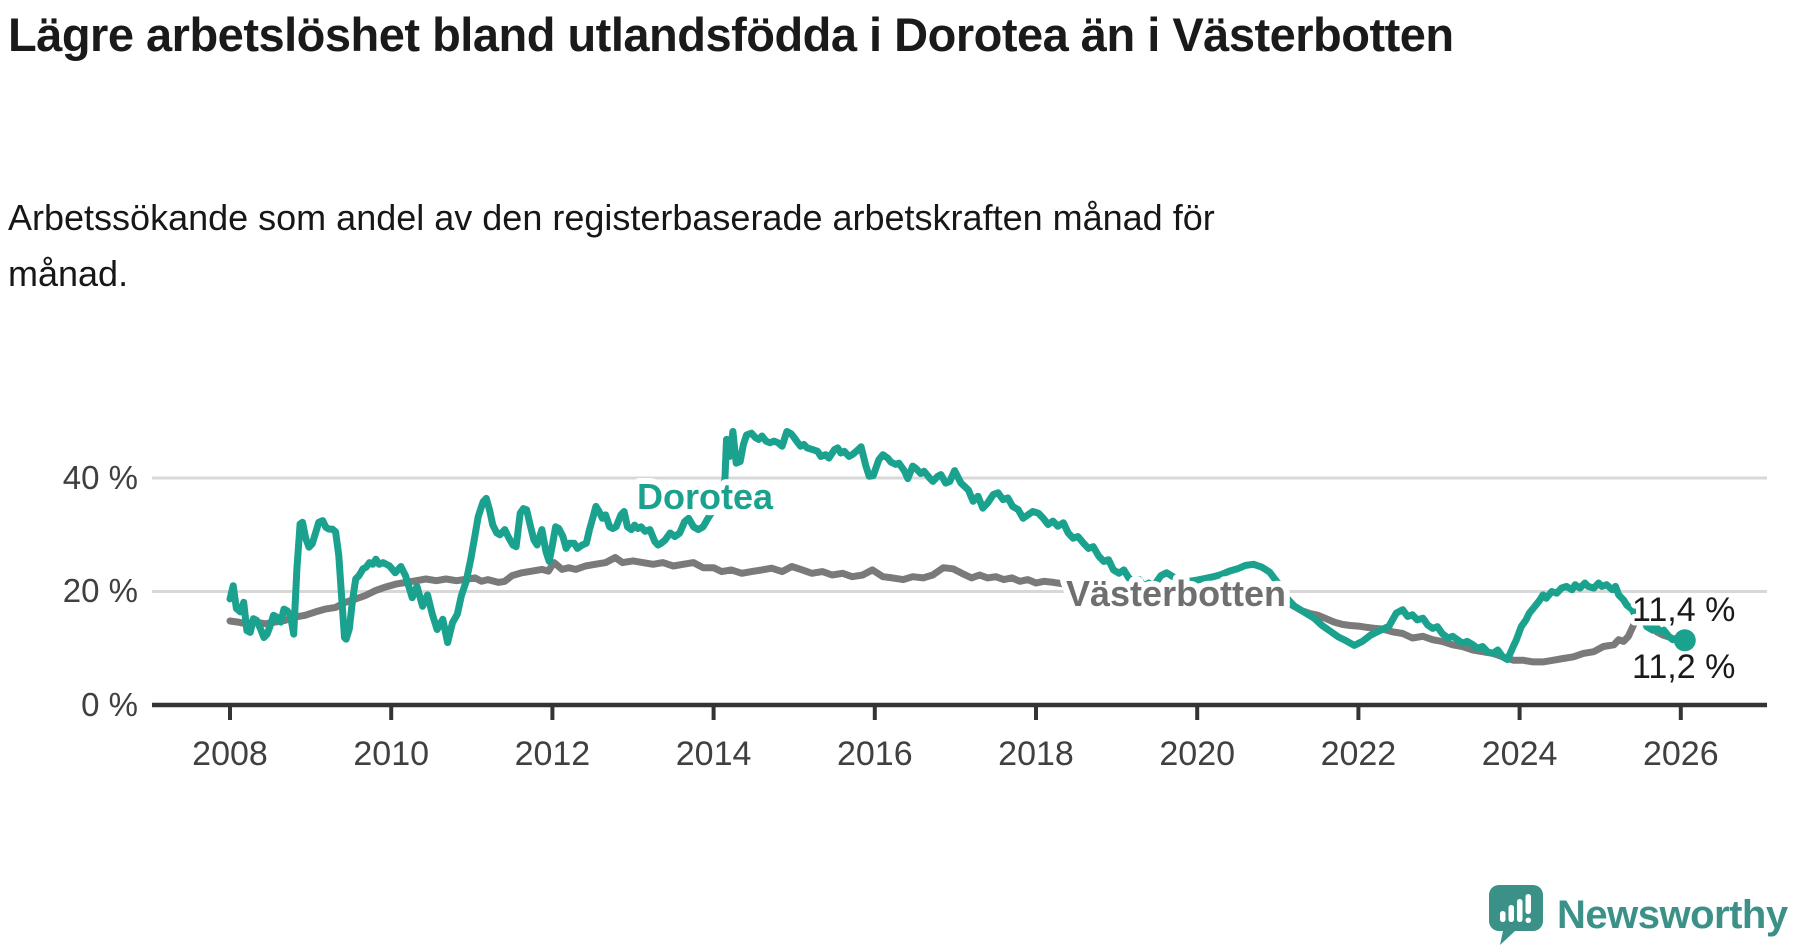 The height and width of the screenshot is (948, 1800). Describe the element at coordinates (100, 477) in the screenshot. I see `y-tick-label-40: 40 %` at that location.